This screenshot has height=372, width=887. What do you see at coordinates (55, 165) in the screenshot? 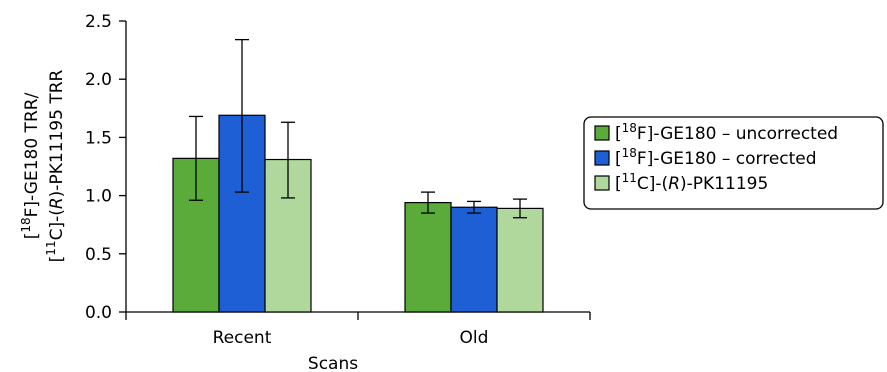
I see `y-axis-title-line2: [11C]-(R)-PK11195 TRR` at bounding box center [55, 165].